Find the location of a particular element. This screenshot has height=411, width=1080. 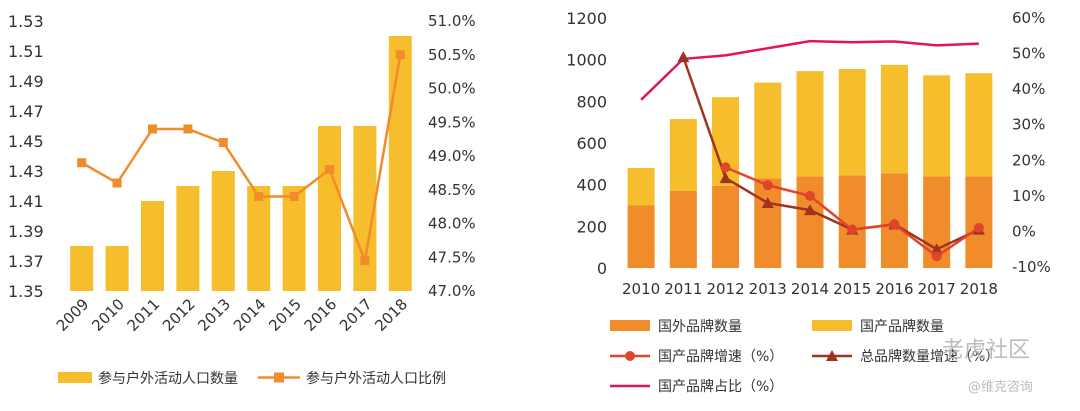

marker-domestic-growth-2018 is located at coordinates (978, 227).